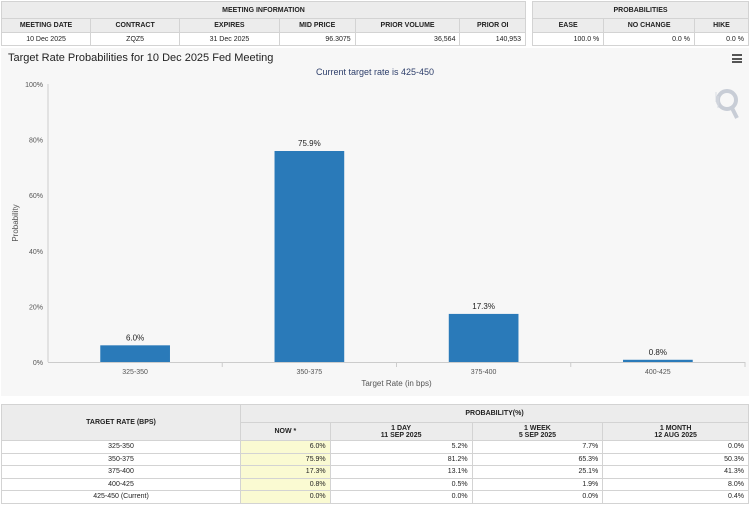  I want to click on rate-cell: 375-400, so click(121, 472).